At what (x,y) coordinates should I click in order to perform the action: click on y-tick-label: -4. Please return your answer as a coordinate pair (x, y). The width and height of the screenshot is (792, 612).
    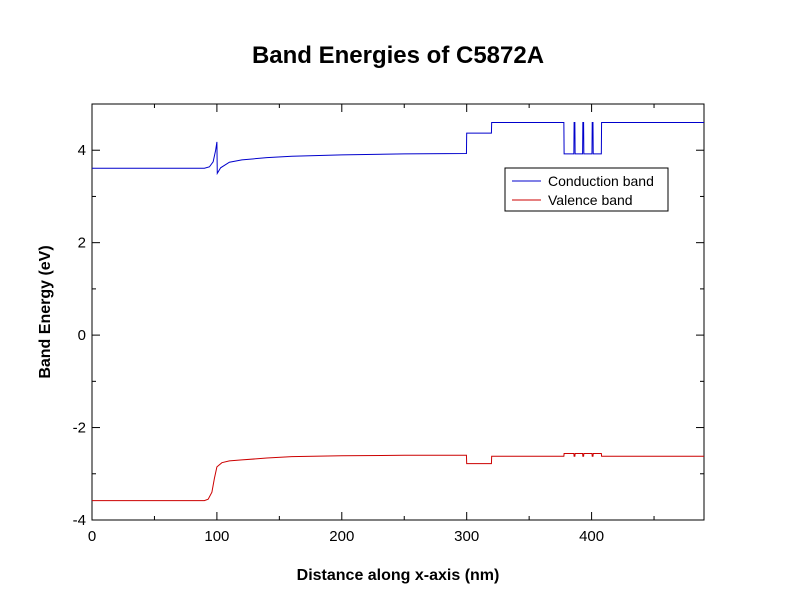
    Looking at the image, I should click on (79, 520).